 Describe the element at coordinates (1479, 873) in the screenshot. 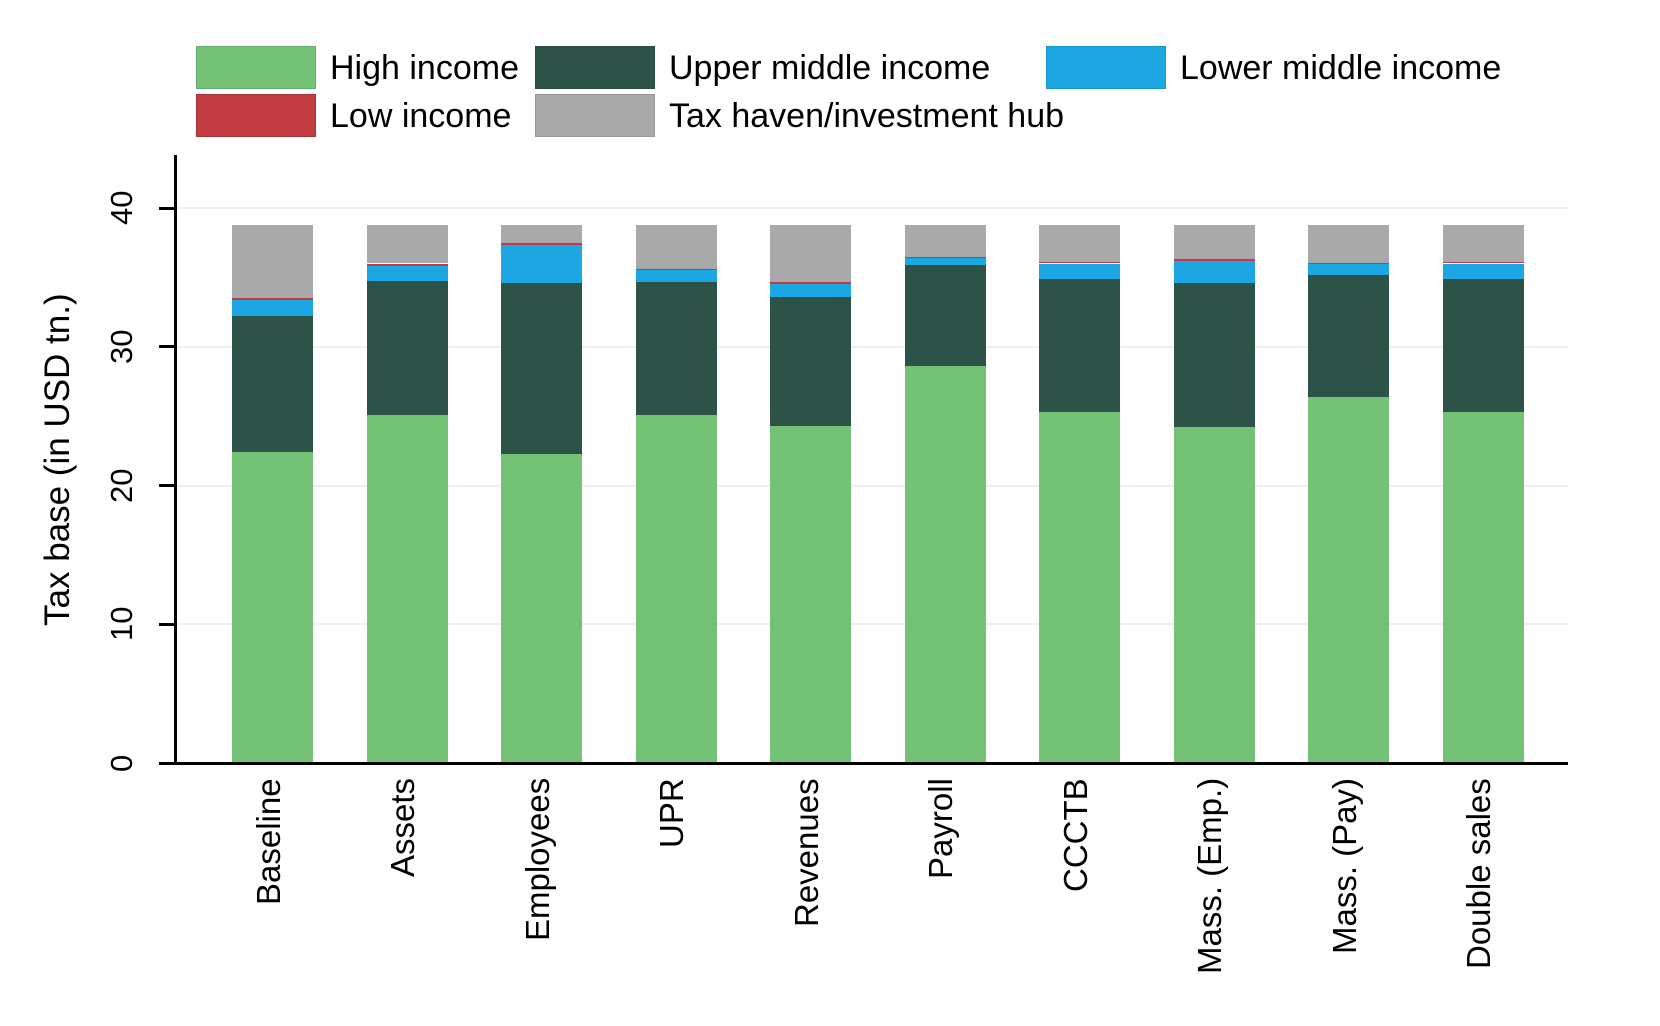

I see `x-category-label: Double sales` at that location.